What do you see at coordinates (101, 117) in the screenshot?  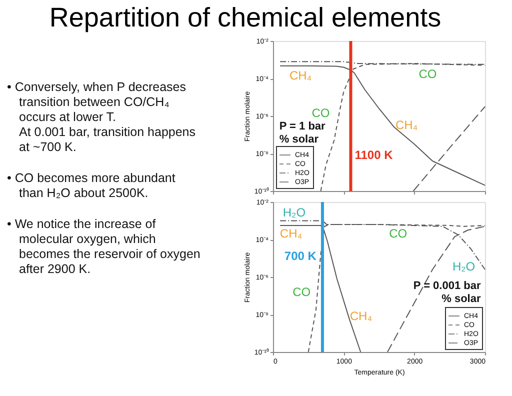 I see `text: • Conversely, when P decreases transition between CO/CH₄ occurs at lower T. At 0.001 bar, transition happens at ~700 K.` at bounding box center [101, 117].